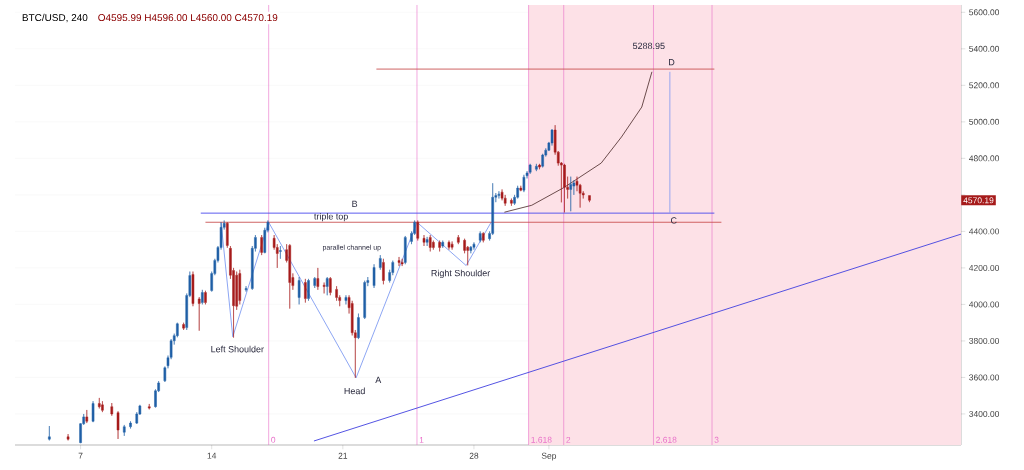 The height and width of the screenshot is (470, 1024). Describe the element at coordinates (237, 349) in the screenshot. I see `annotation: Left Shoulder` at that location.